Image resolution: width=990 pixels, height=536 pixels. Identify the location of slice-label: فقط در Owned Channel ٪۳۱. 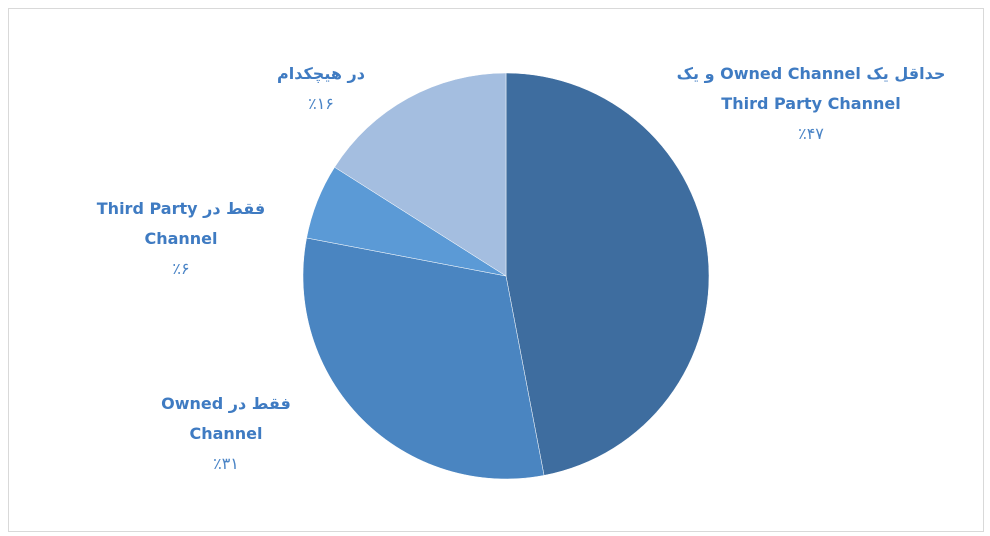
(226, 434).